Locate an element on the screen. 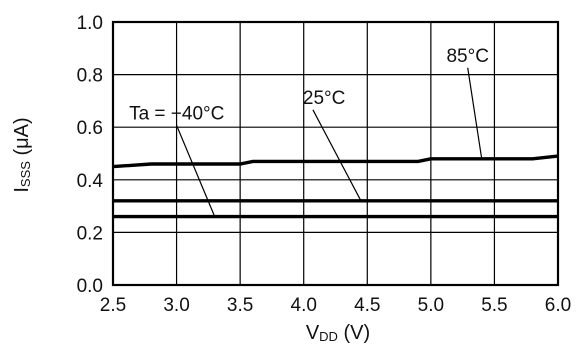 This screenshot has width=576, height=347. x-tick-label: 6.0 is located at coordinates (558, 305).